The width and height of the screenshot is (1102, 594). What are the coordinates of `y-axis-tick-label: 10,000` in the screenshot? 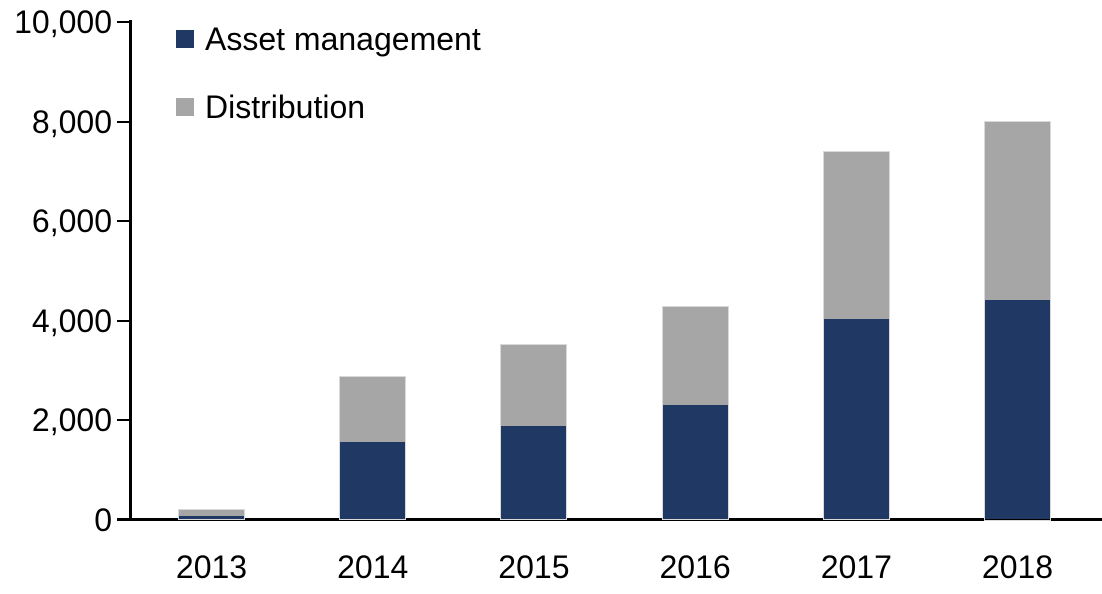 It's located at (63, 22).